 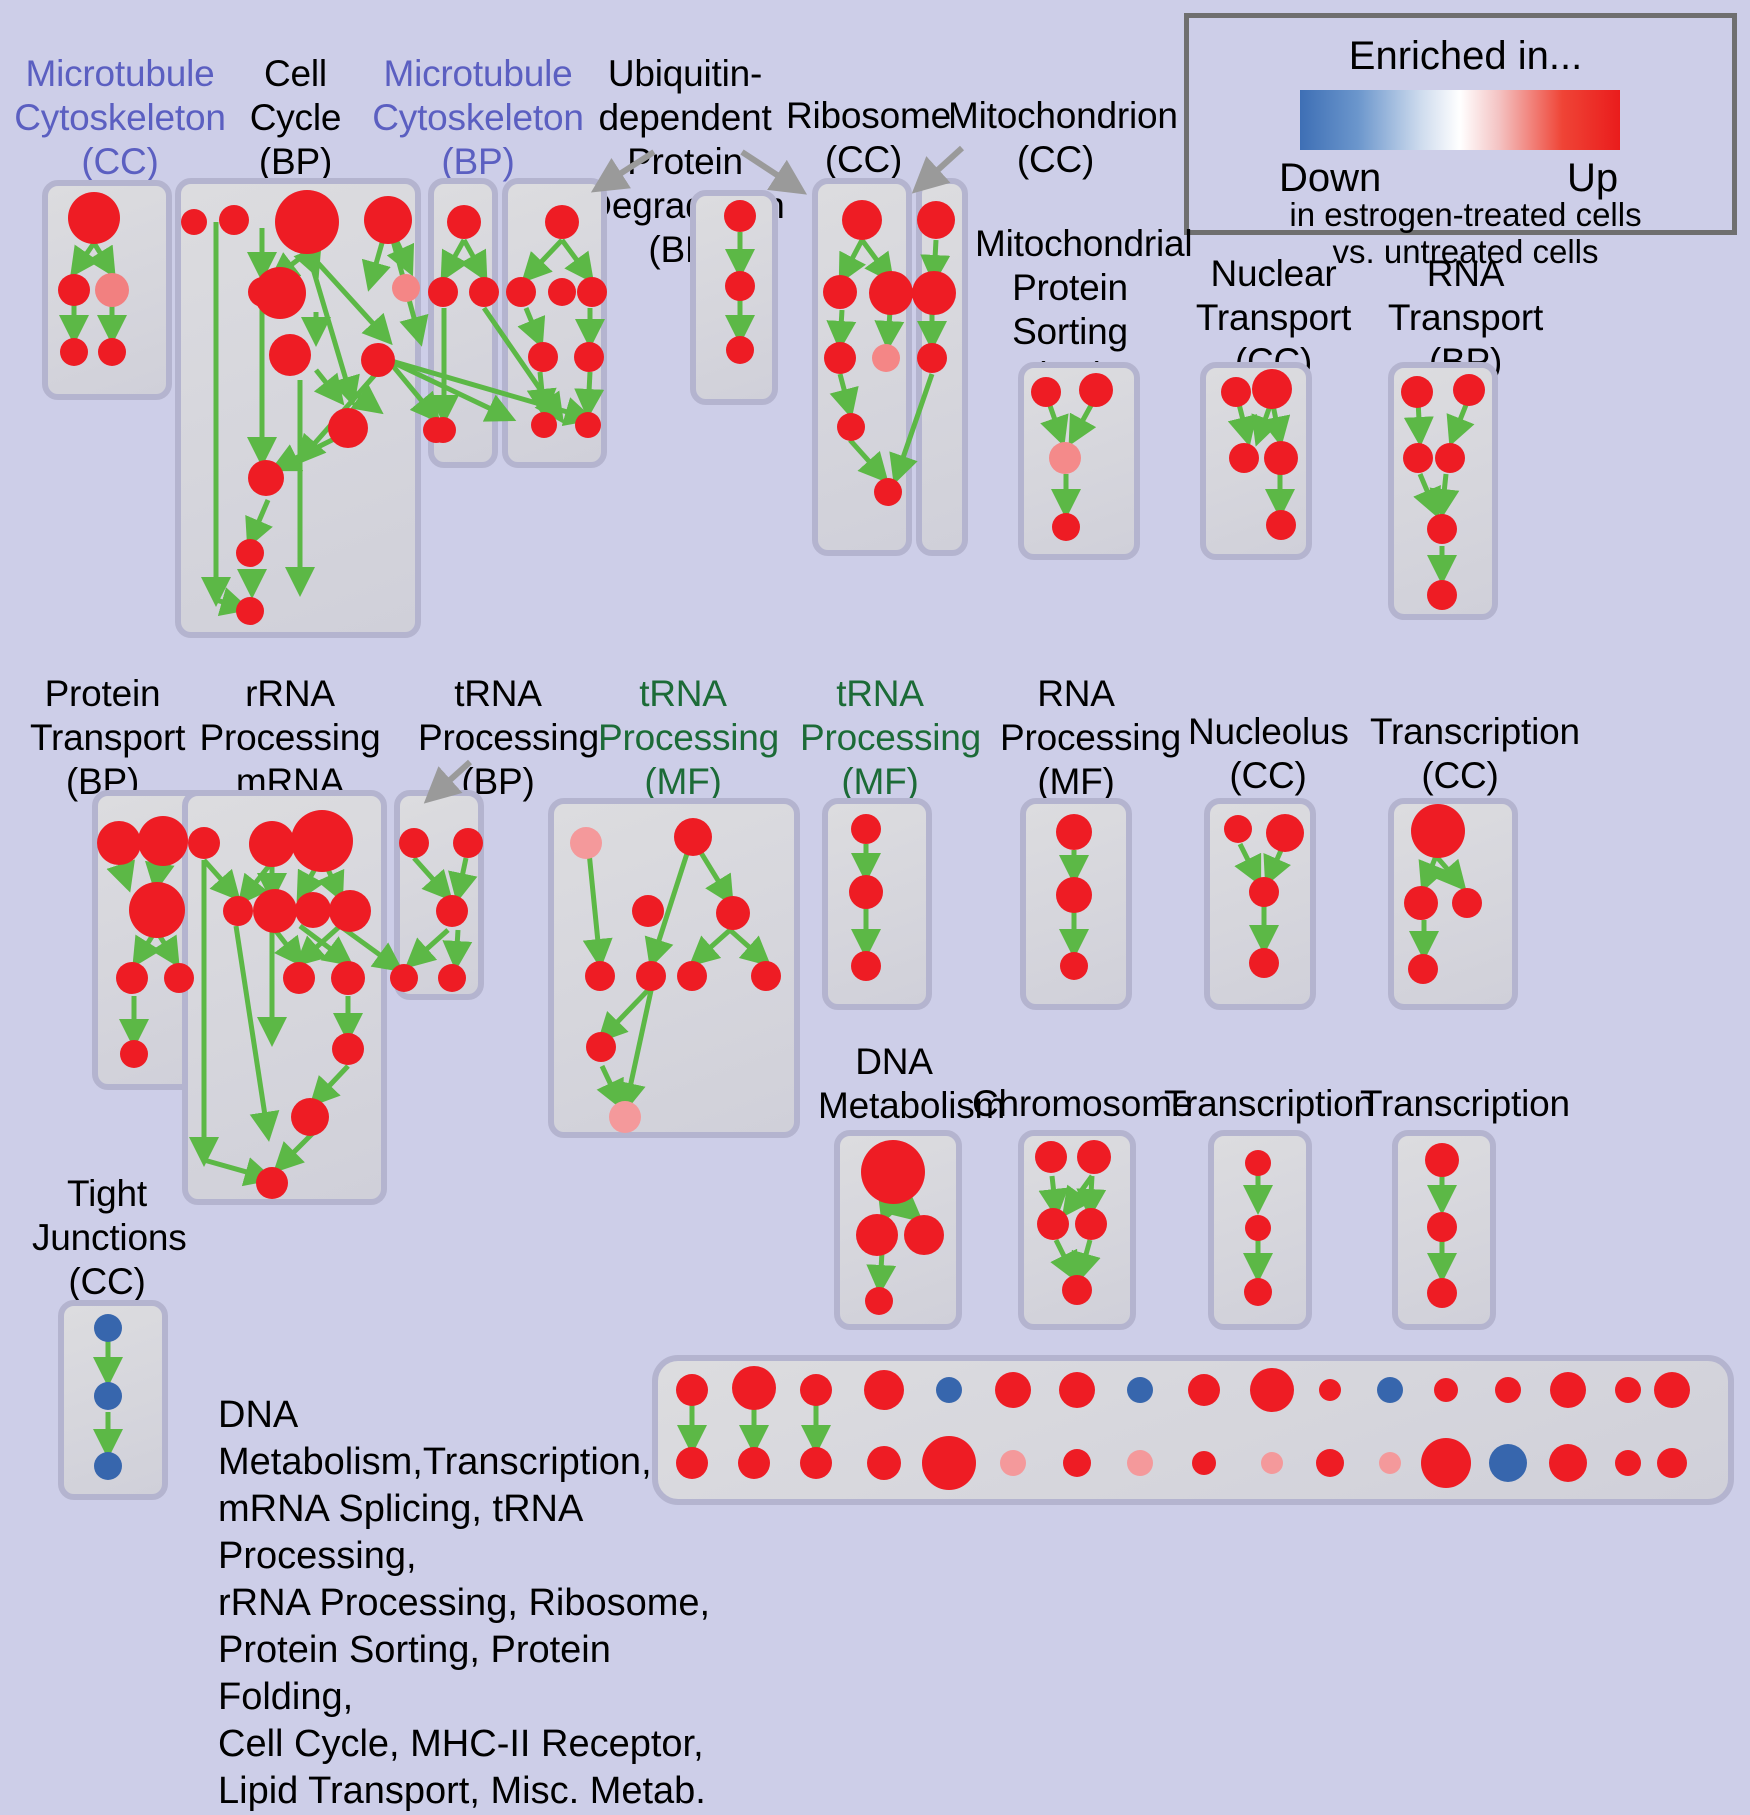 What do you see at coordinates (1063, 137) in the screenshot?
I see `cluster-label-mitochondrion-cc: Mitochondrion (CC)` at bounding box center [1063, 137].